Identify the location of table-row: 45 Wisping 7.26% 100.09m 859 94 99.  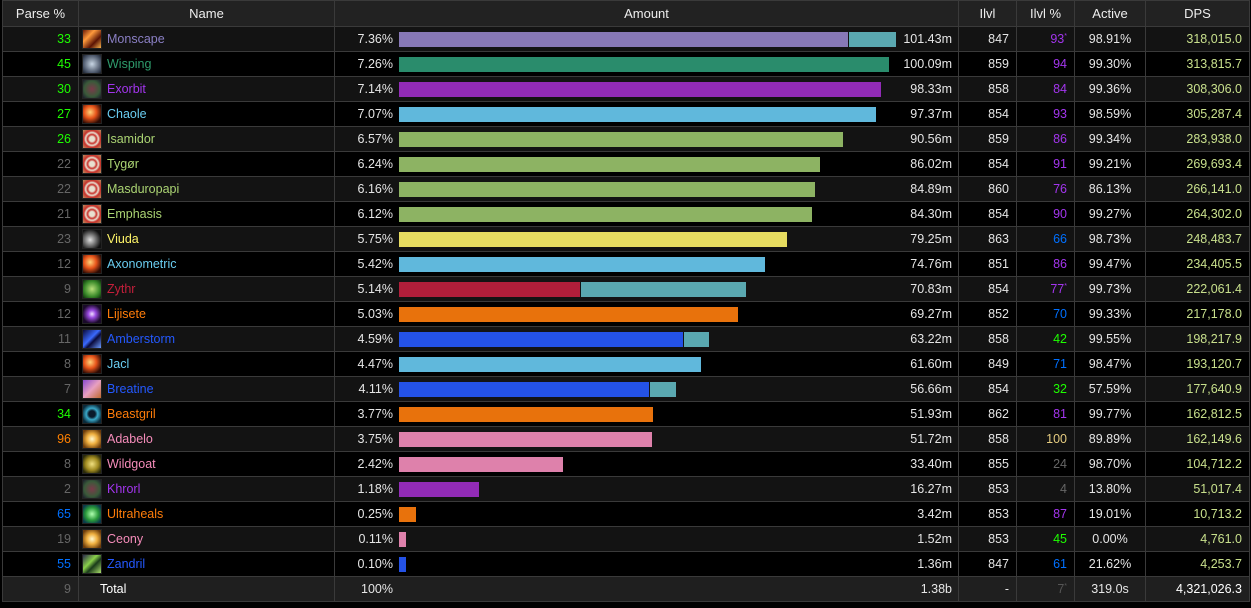
(626, 64).